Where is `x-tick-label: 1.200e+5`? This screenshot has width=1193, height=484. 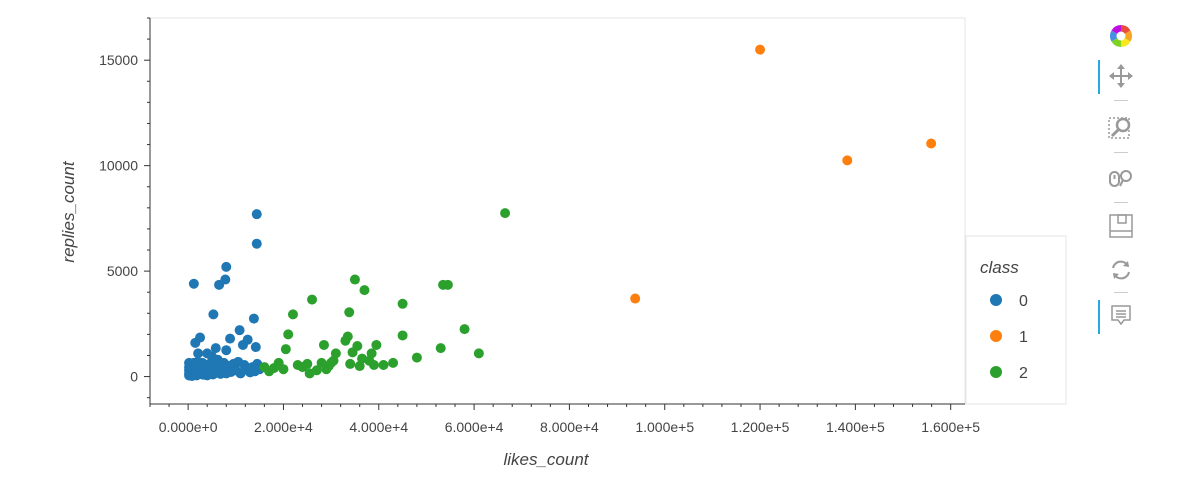 x-tick-label: 1.200e+5 is located at coordinates (760, 427).